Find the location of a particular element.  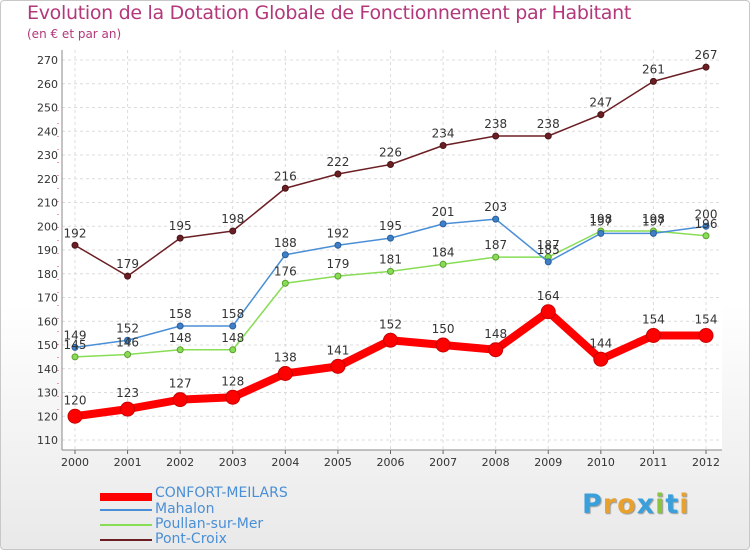

data-label-pont-croix: 261 is located at coordinates (653, 69).